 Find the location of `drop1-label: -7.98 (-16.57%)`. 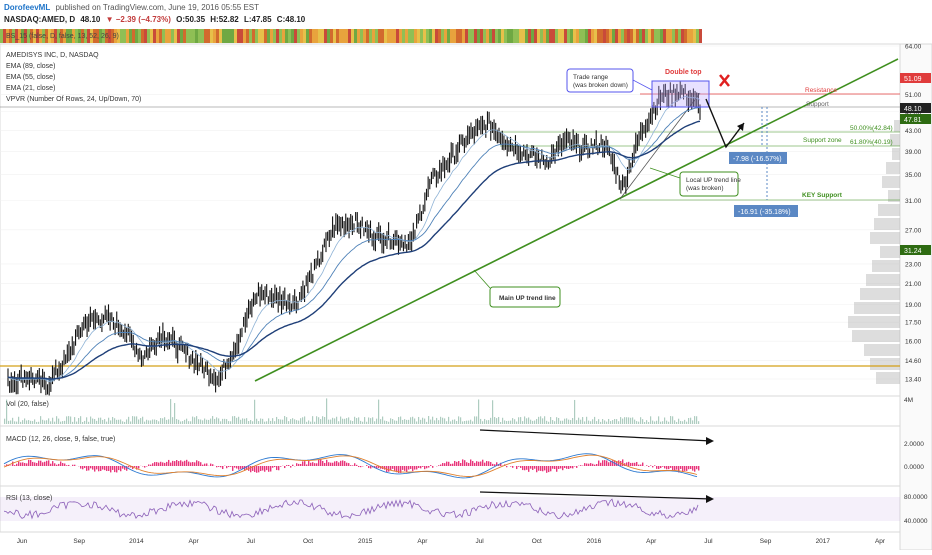

drop1-label: -7.98 (-16.57%) is located at coordinates (757, 159).